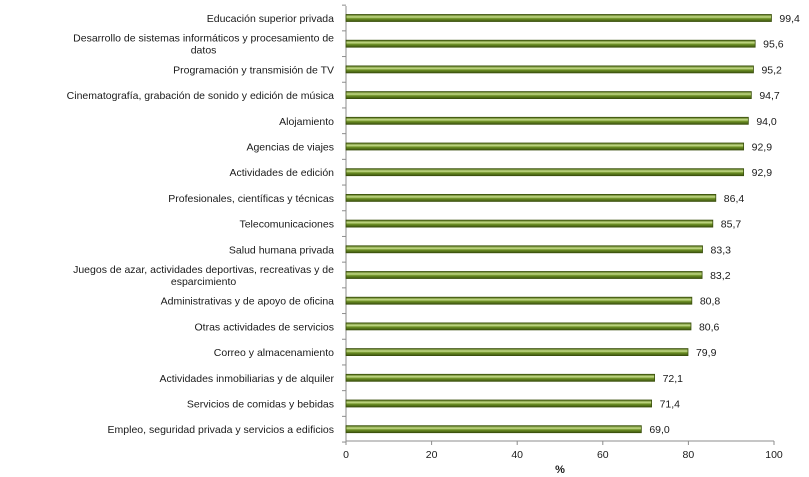  I want to click on category-label: Actividades inmobiliarias y de alquiler, so click(246, 379).